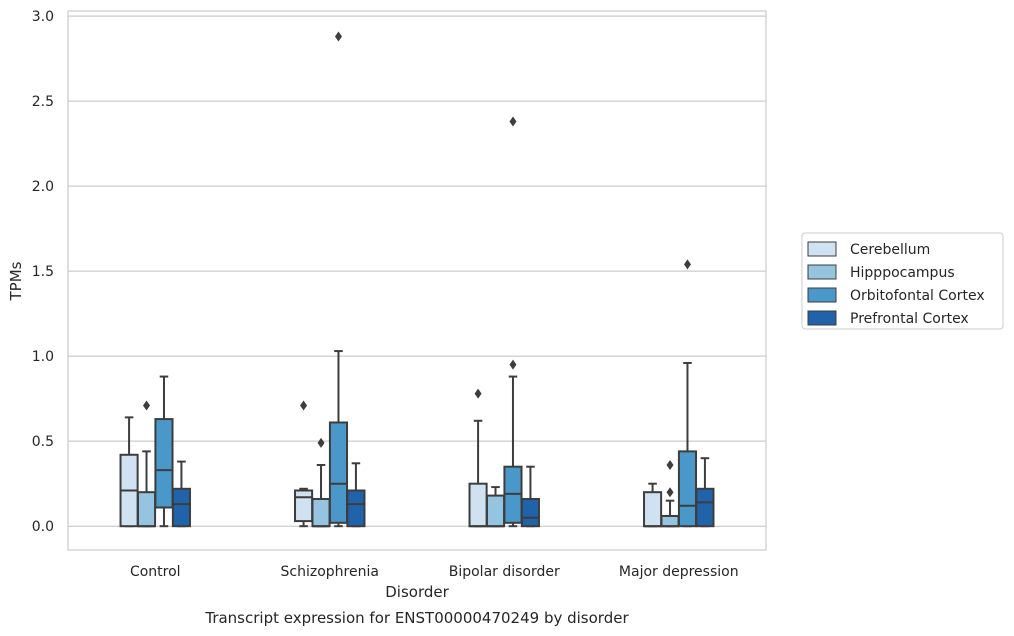 The image size is (1014, 636). What do you see at coordinates (43, 357) in the screenshot?
I see `y-tick-label: 1.0` at bounding box center [43, 357].